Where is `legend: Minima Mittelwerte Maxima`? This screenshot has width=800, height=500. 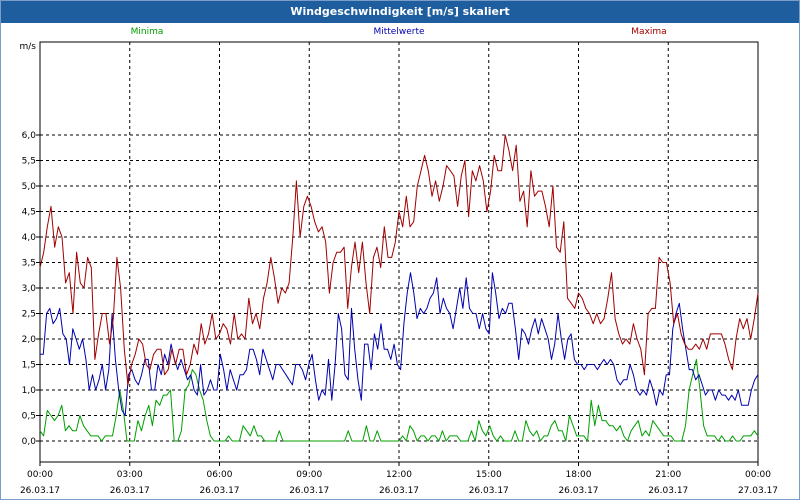
legend: Minima Mittelwerte Maxima is located at coordinates (399, 32).